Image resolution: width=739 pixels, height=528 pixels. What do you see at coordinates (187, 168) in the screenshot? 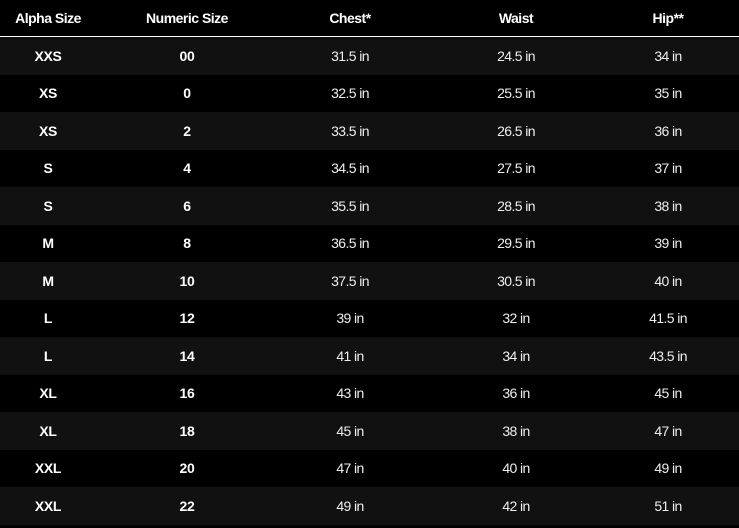
I see `cell-numeric-size: 4` at bounding box center [187, 168].